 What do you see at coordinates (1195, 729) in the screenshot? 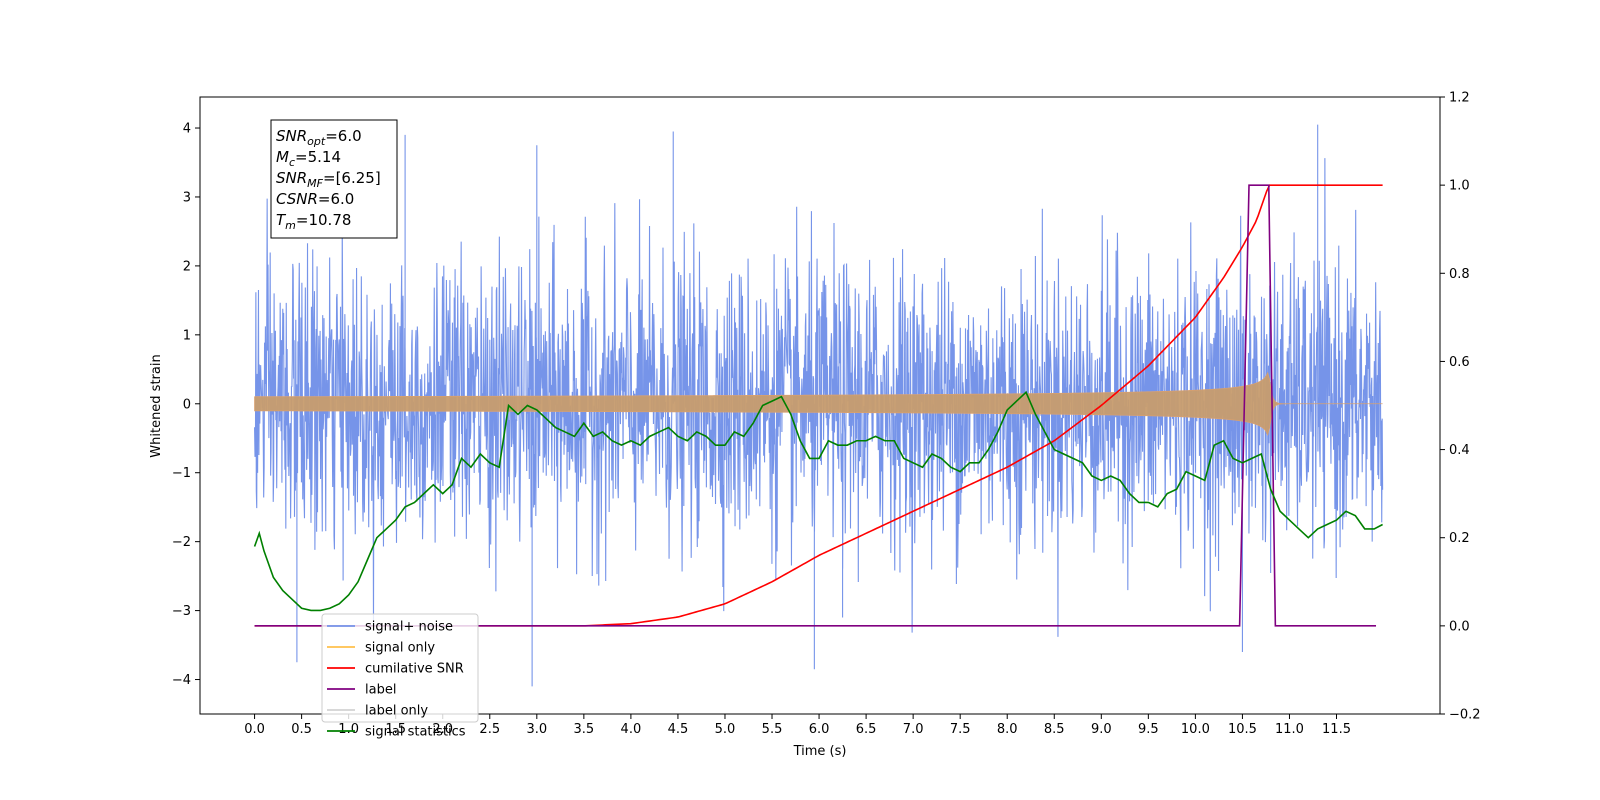
I see `x-tick-label: 10.0` at bounding box center [1195, 729].